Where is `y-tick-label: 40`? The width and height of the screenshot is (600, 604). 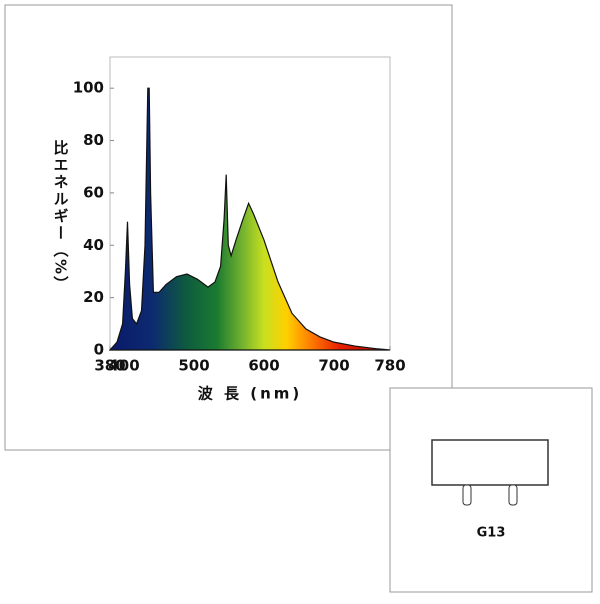 y-tick-label: 40 is located at coordinates (93, 245).